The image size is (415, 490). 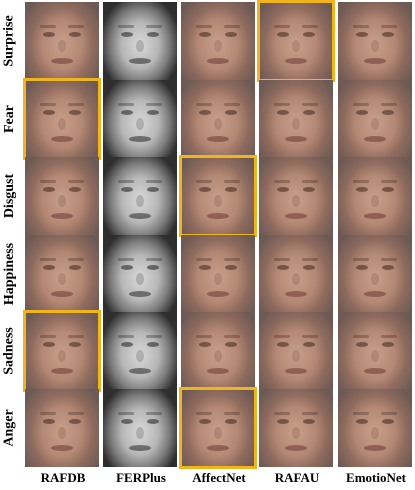 I want to click on face-anger-rafau, so click(x=296, y=428).